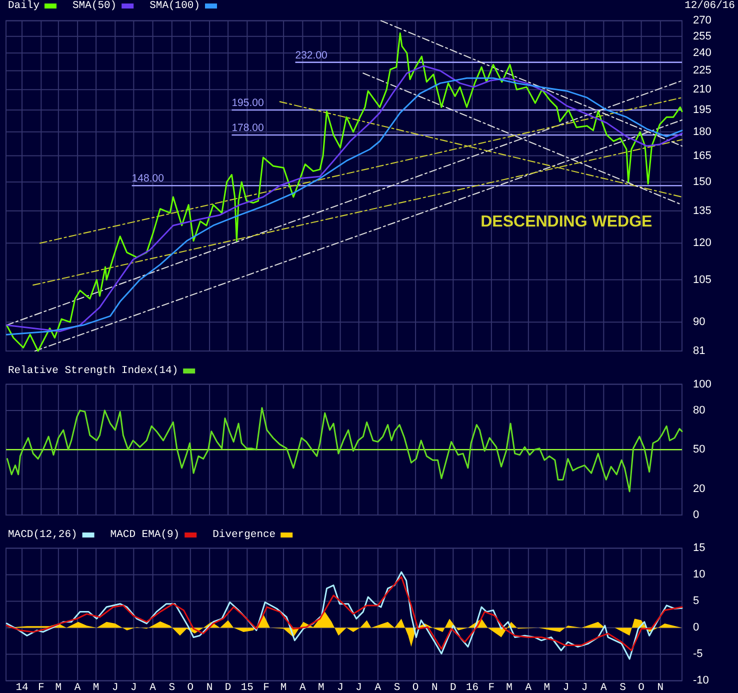  What do you see at coordinates (702, 20) in the screenshot?
I see `y-tick-label: 270` at bounding box center [702, 20].